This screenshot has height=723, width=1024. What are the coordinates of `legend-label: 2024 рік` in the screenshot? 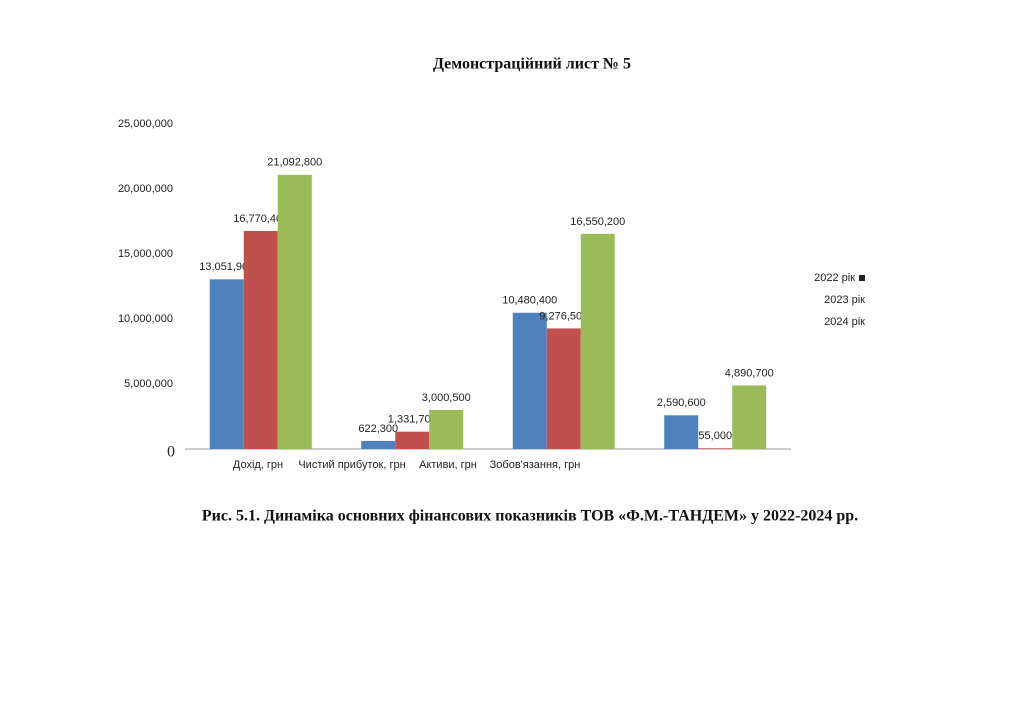 It's located at (844, 322).